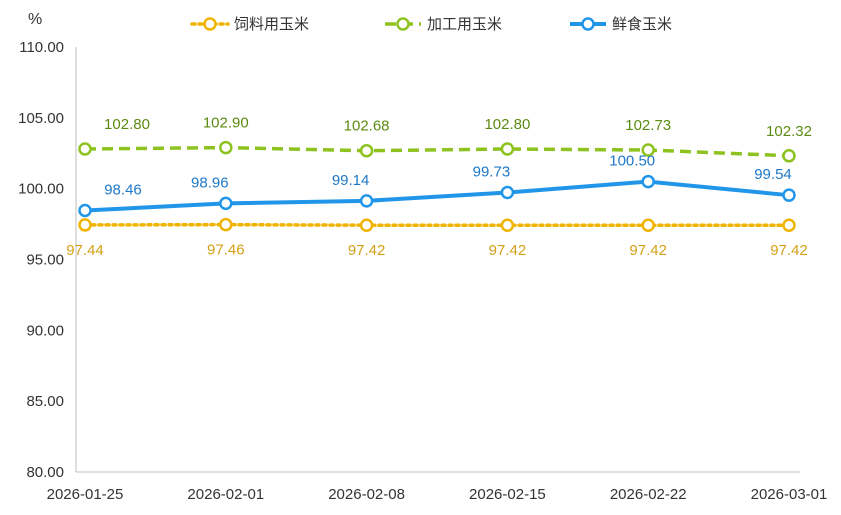 Image resolution: width=841 pixels, height=515 pixels. I want to click on data-label: 98.46, so click(123, 189).